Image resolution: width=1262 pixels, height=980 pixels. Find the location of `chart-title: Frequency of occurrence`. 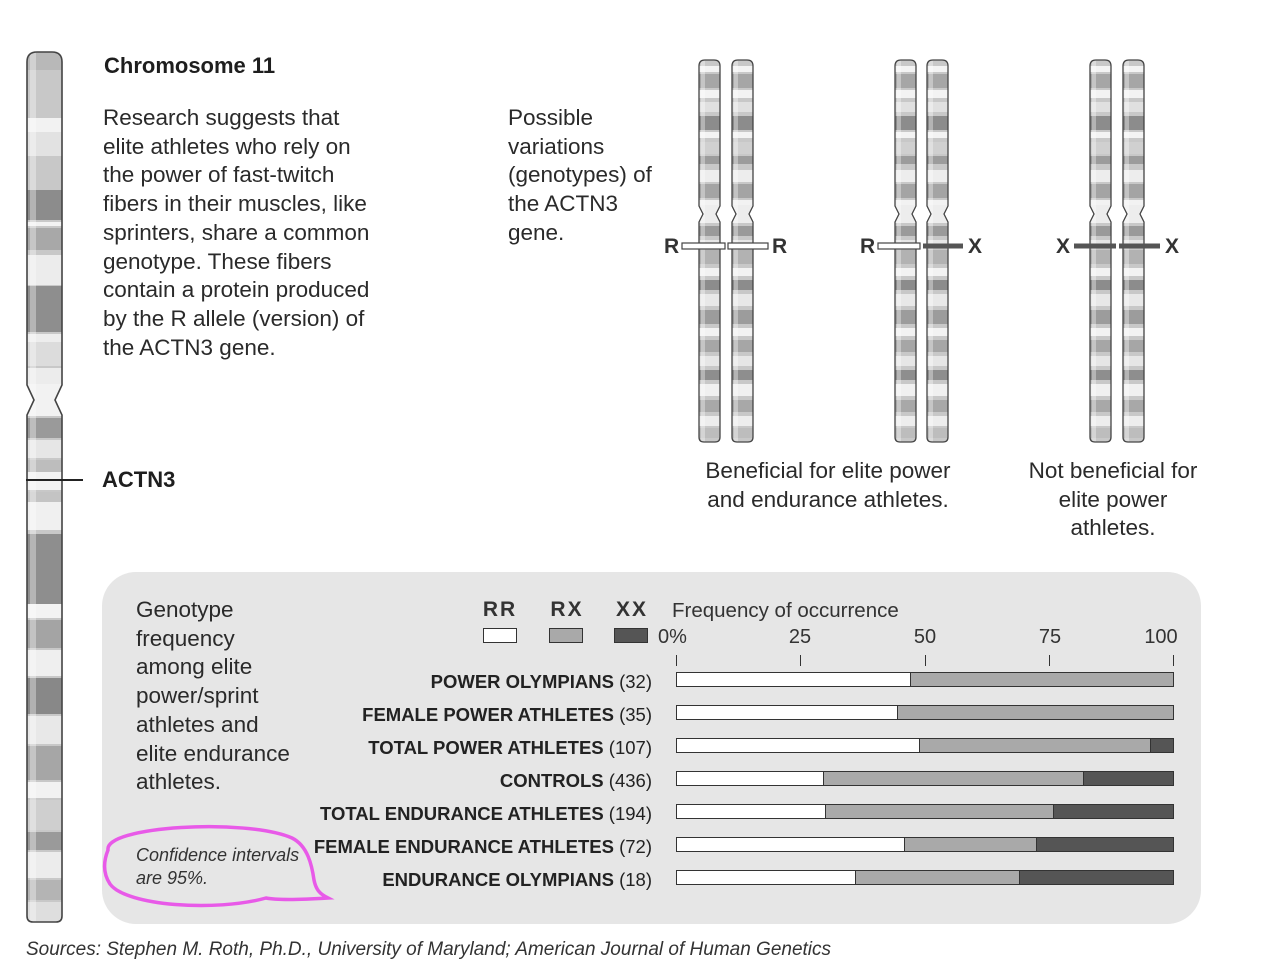

chart-title: Frequency of occurrence is located at coordinates (785, 610).